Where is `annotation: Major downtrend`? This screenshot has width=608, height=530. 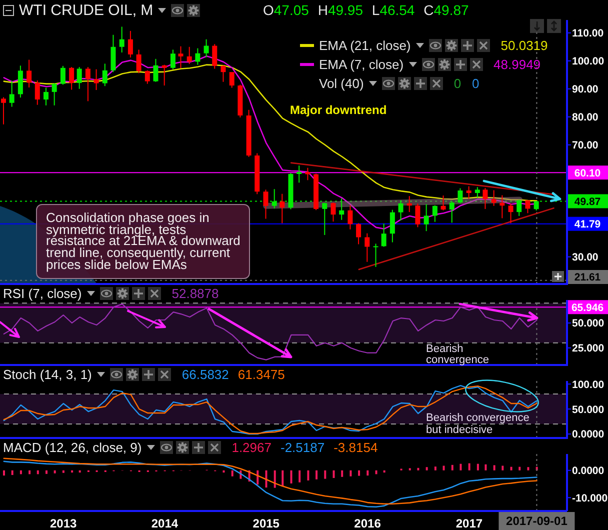 annotation: Major downtrend is located at coordinates (338, 110).